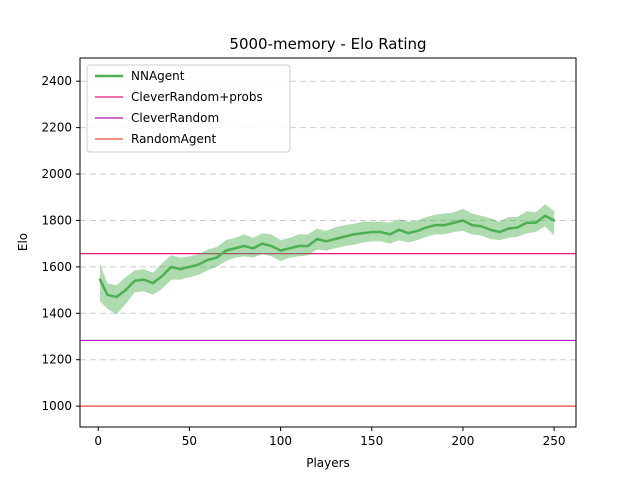 The width and height of the screenshot is (640, 484). I want to click on y-tick-label: 1800, so click(56, 220).